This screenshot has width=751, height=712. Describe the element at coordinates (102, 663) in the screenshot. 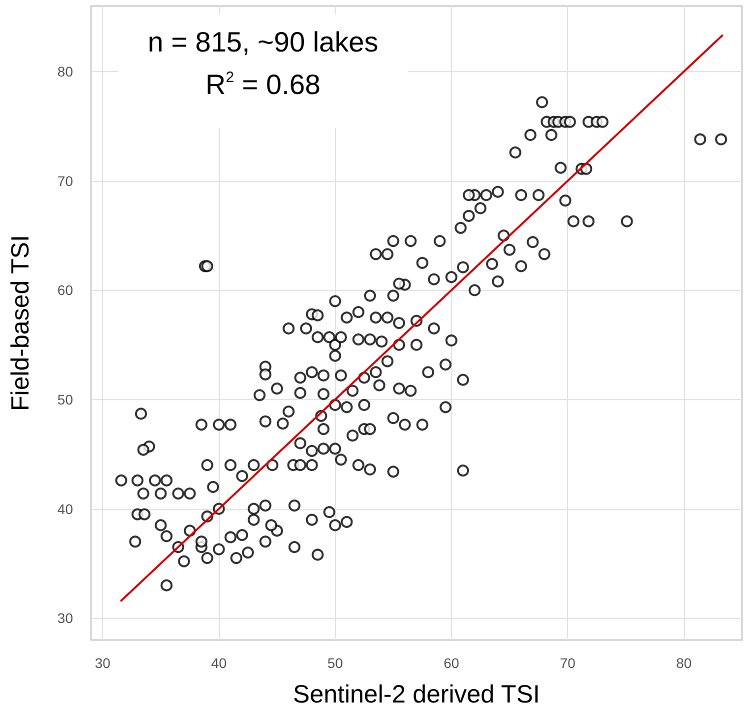

I see `x-tick-label: 30` at that location.